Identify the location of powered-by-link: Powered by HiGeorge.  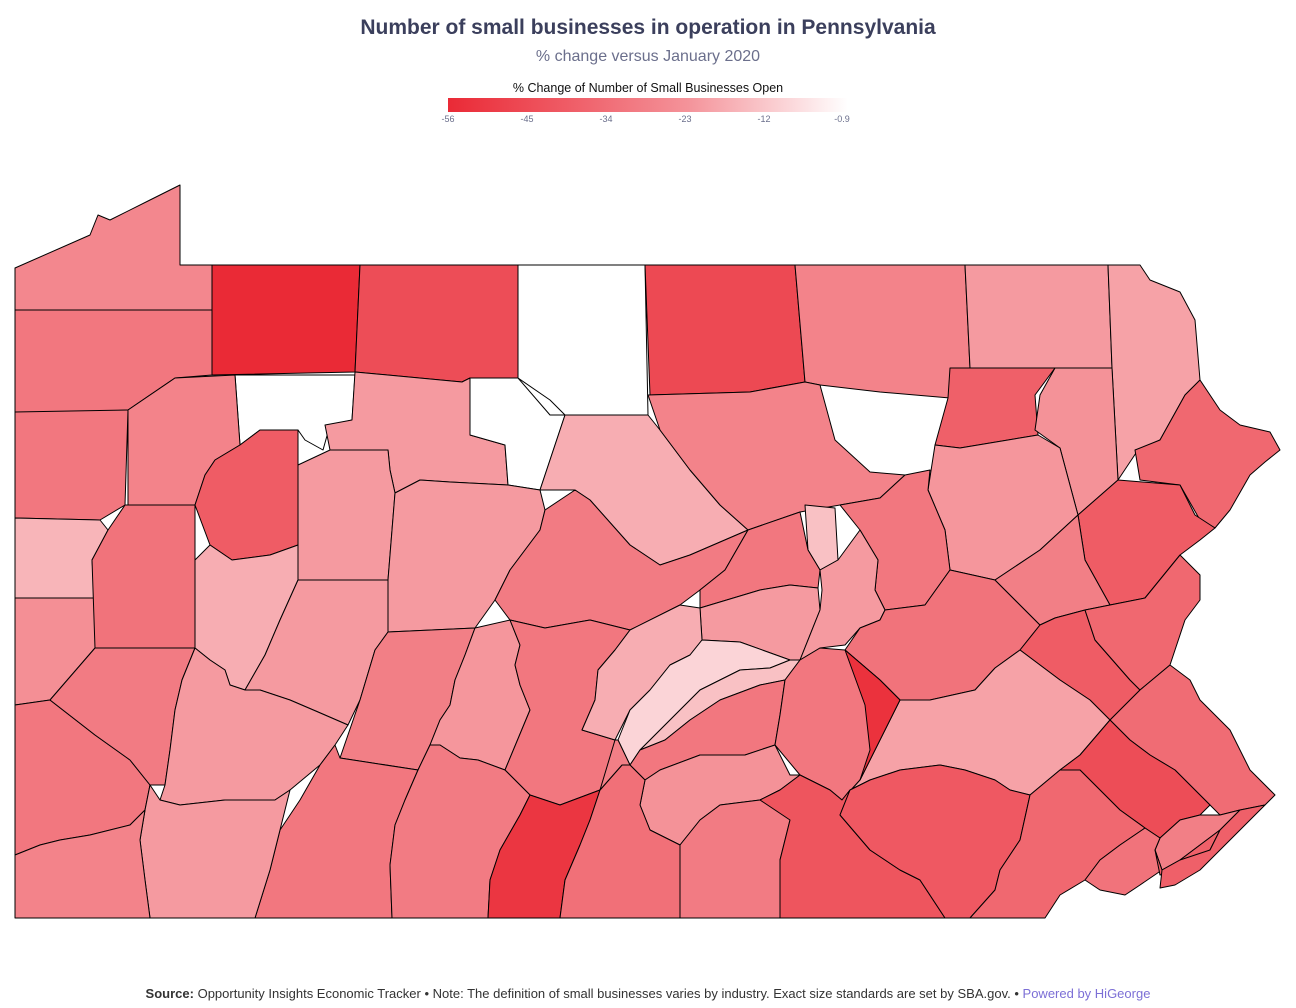
(1086, 993).